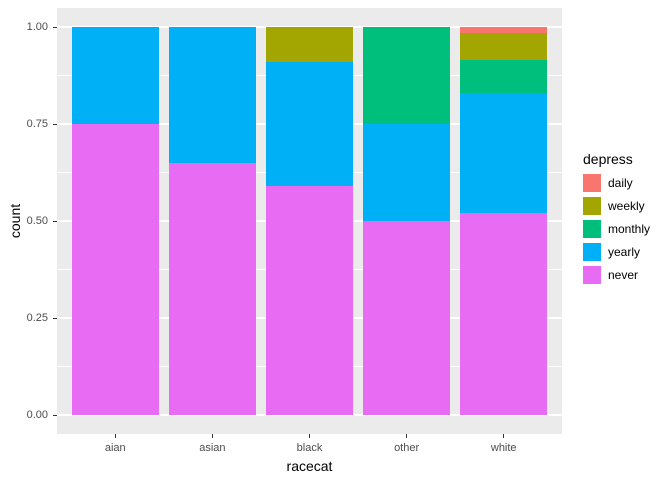  I want to click on x-tick-label: black, so click(309, 448).